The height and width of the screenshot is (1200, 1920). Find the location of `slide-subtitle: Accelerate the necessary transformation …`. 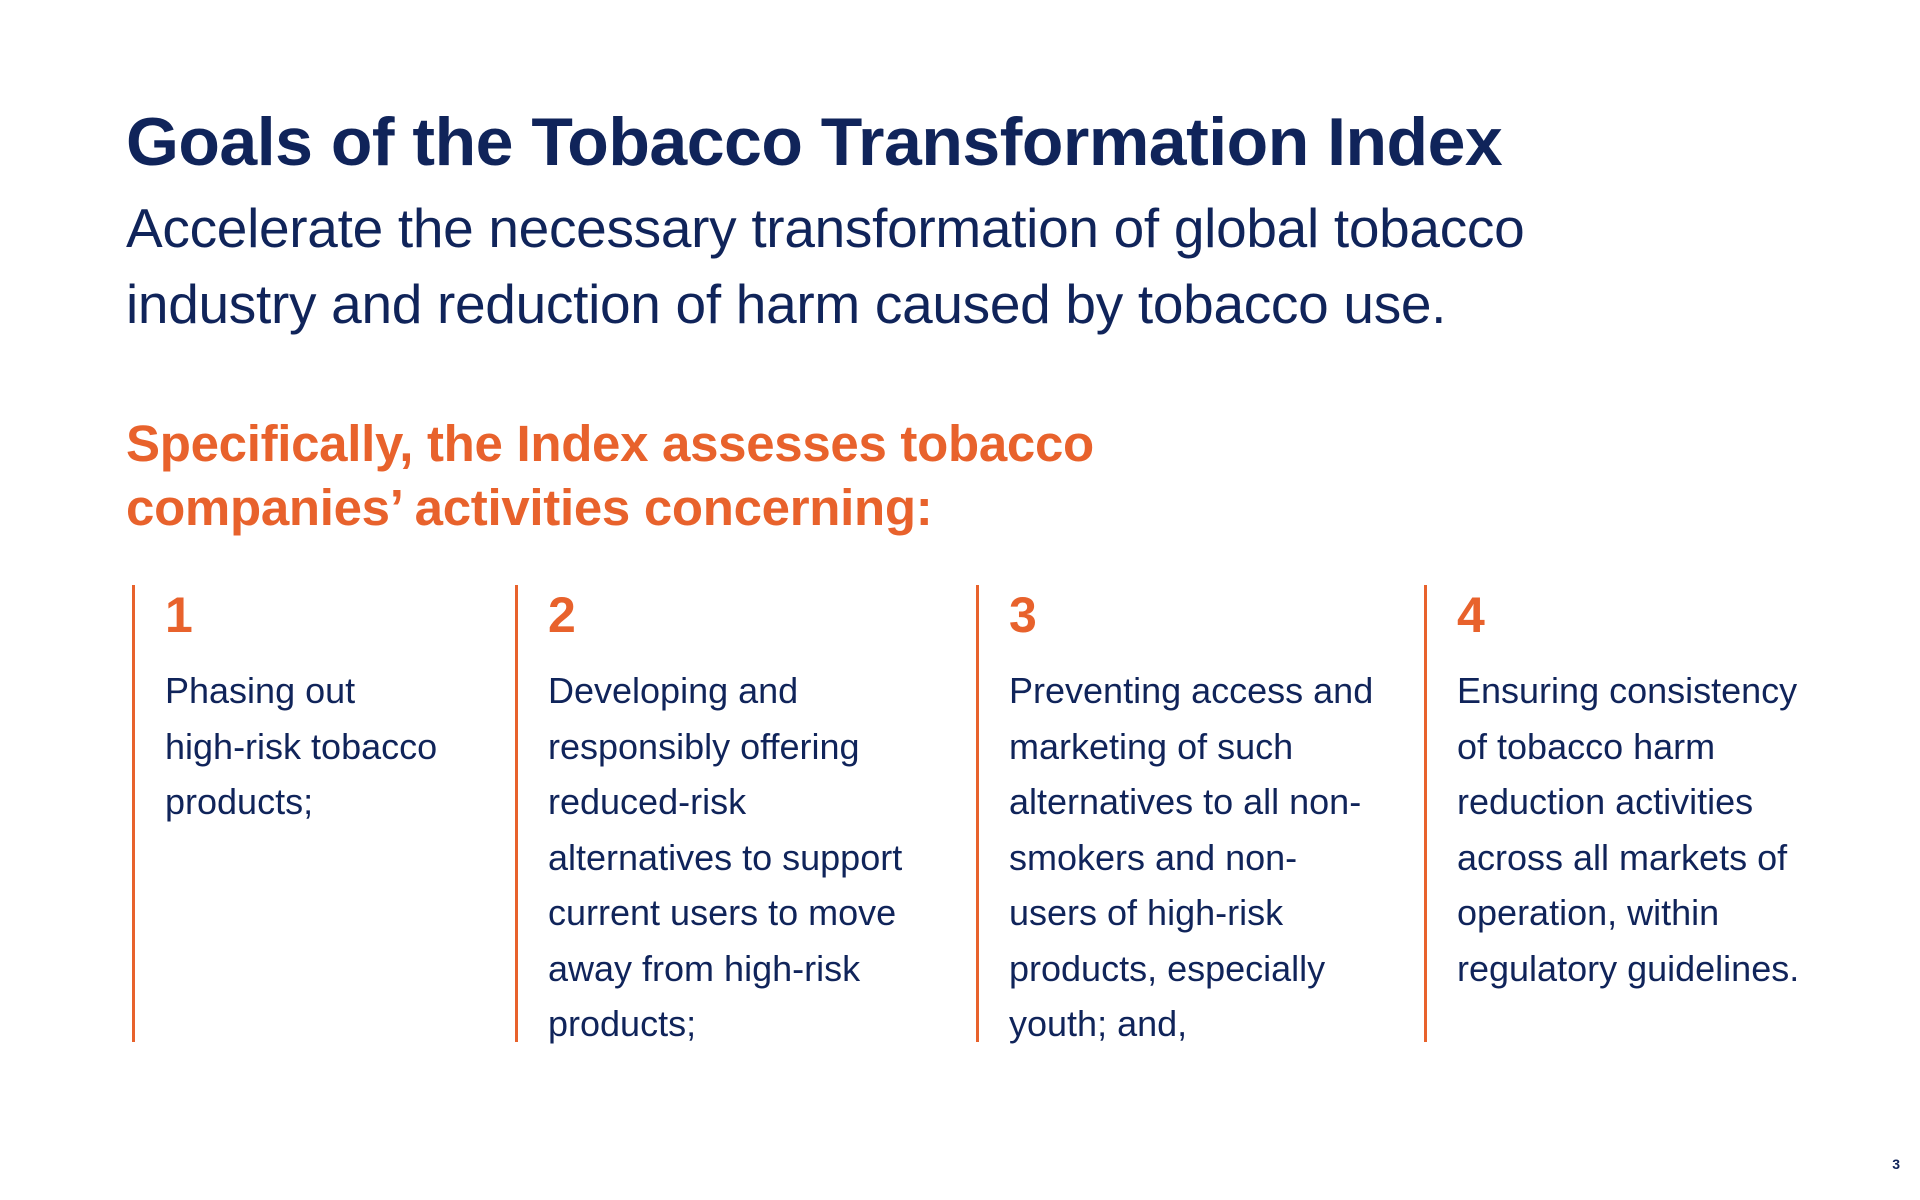

slide-subtitle: Accelerate the necessary transformation … is located at coordinates (825, 266).